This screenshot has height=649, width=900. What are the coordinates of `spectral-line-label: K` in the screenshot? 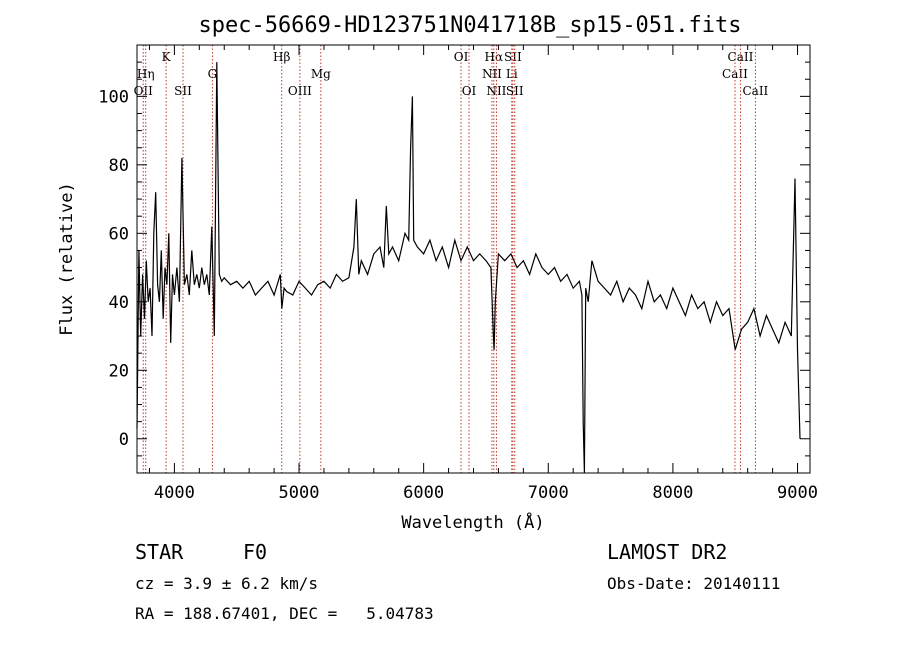 It's located at (167, 57).